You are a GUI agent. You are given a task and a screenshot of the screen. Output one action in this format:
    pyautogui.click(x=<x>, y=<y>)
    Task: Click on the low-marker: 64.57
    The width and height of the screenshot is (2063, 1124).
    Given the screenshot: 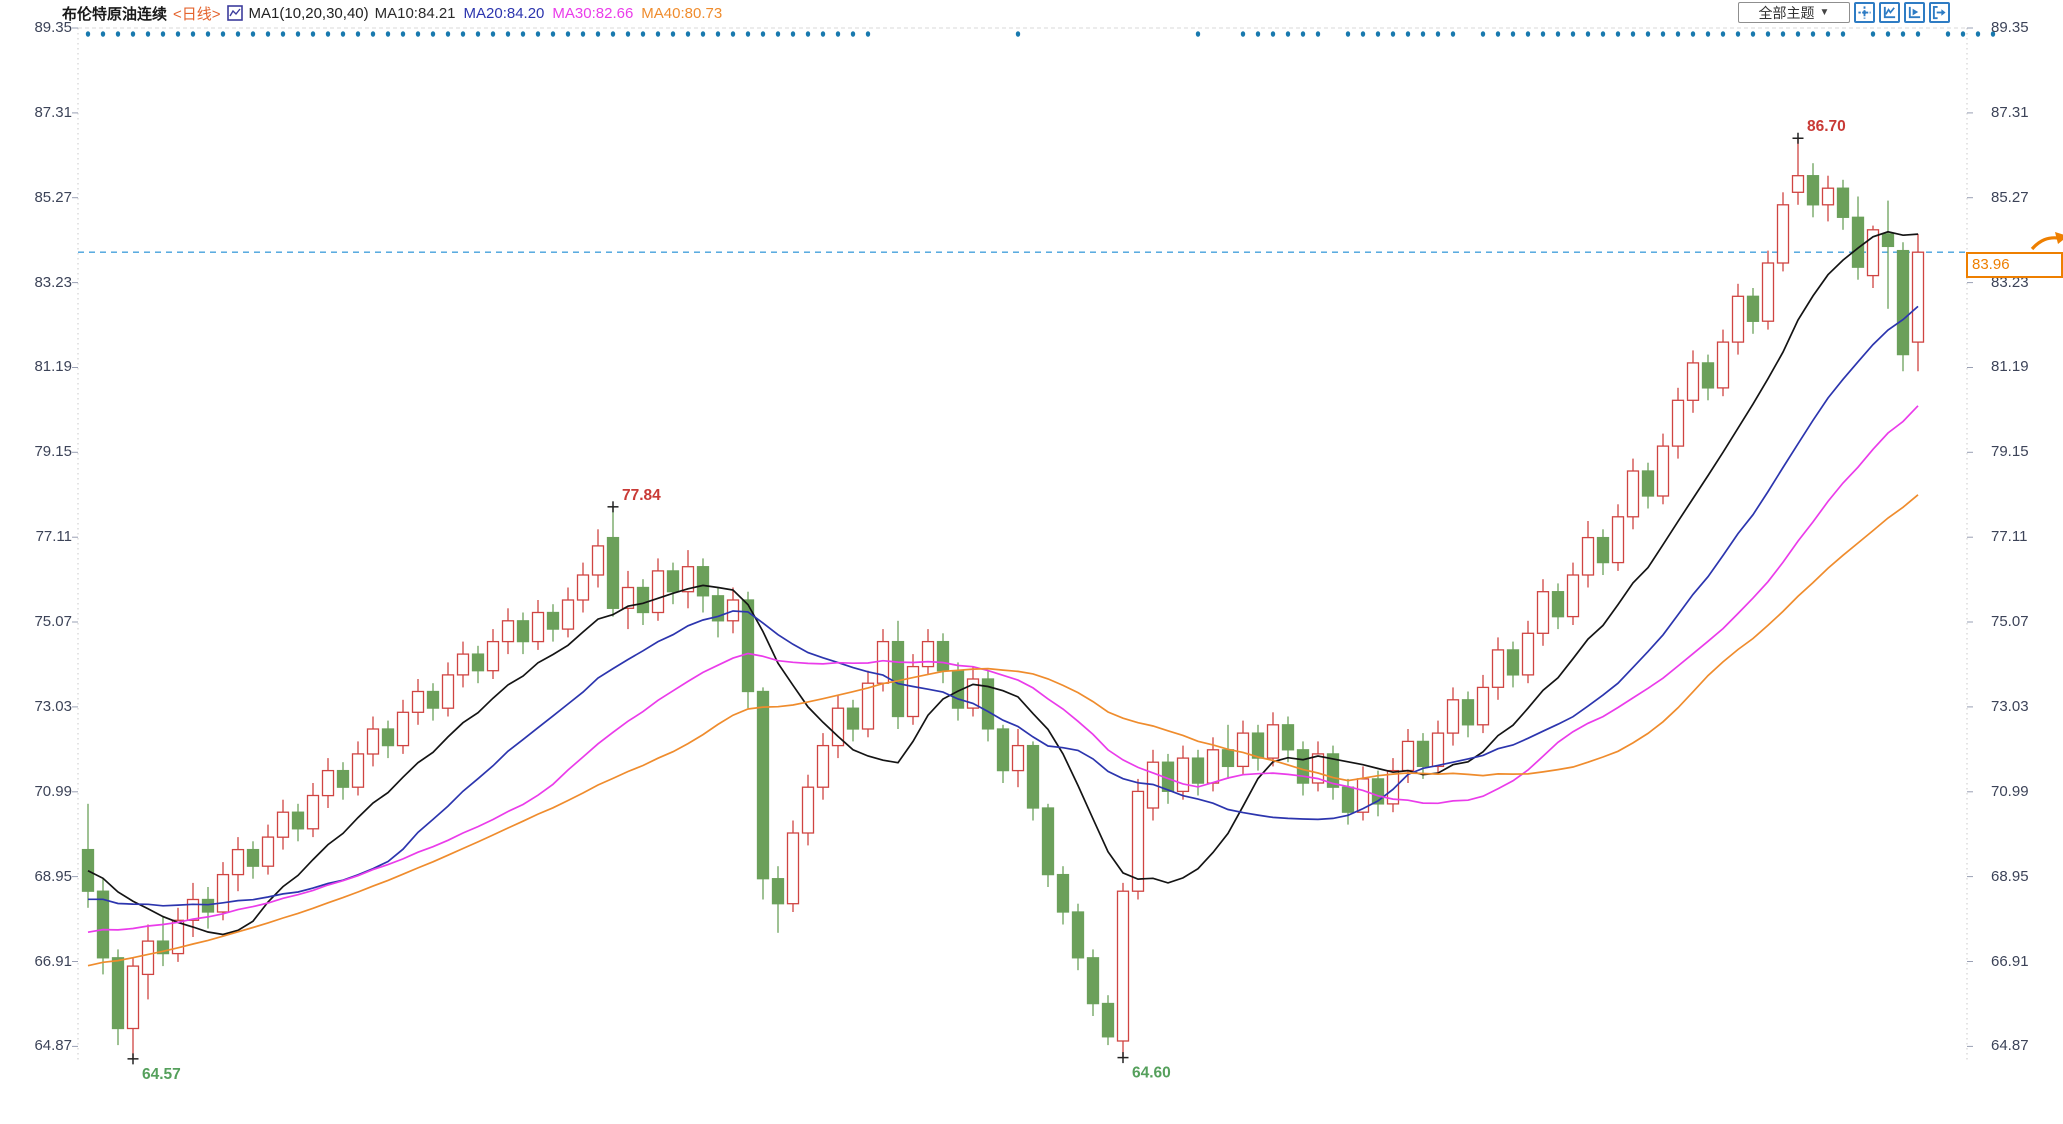 What is the action you would take?
    pyautogui.click(x=154, y=1068)
    